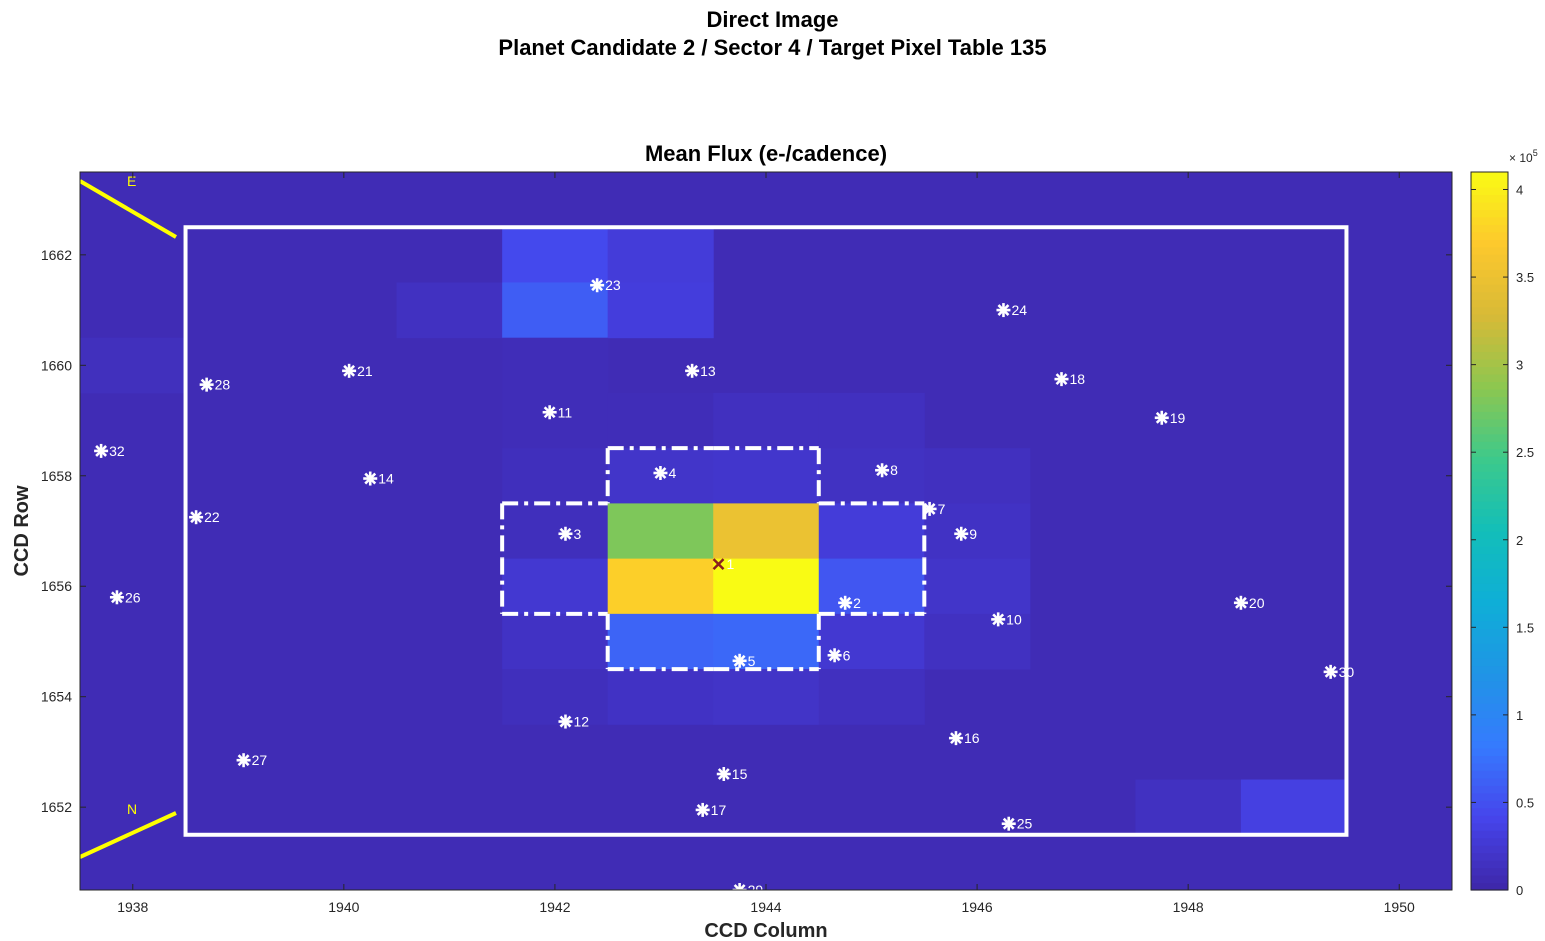 The width and height of the screenshot is (1545, 941). I want to click on y-tick-label: 1656, so click(56, 586).